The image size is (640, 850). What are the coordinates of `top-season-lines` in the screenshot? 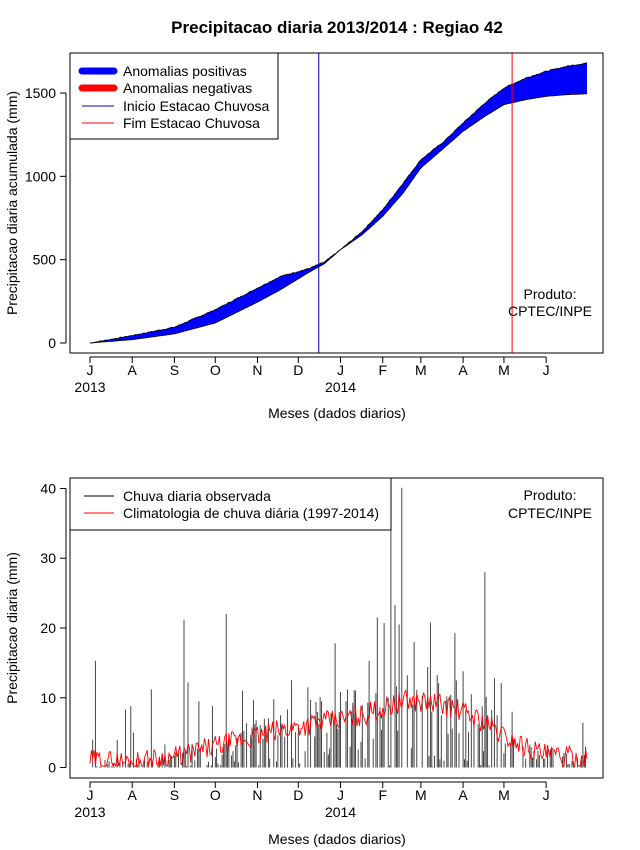 It's located at (415, 203).